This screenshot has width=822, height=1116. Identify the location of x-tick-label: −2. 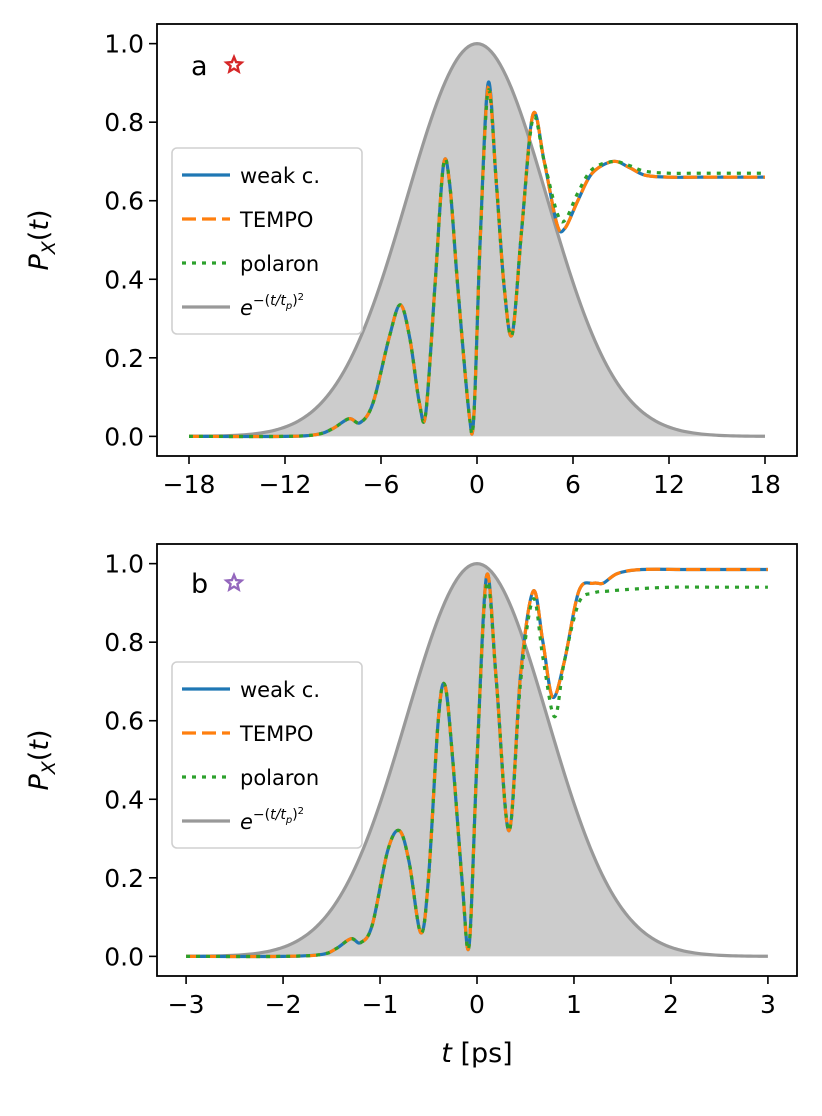
(283, 1004).